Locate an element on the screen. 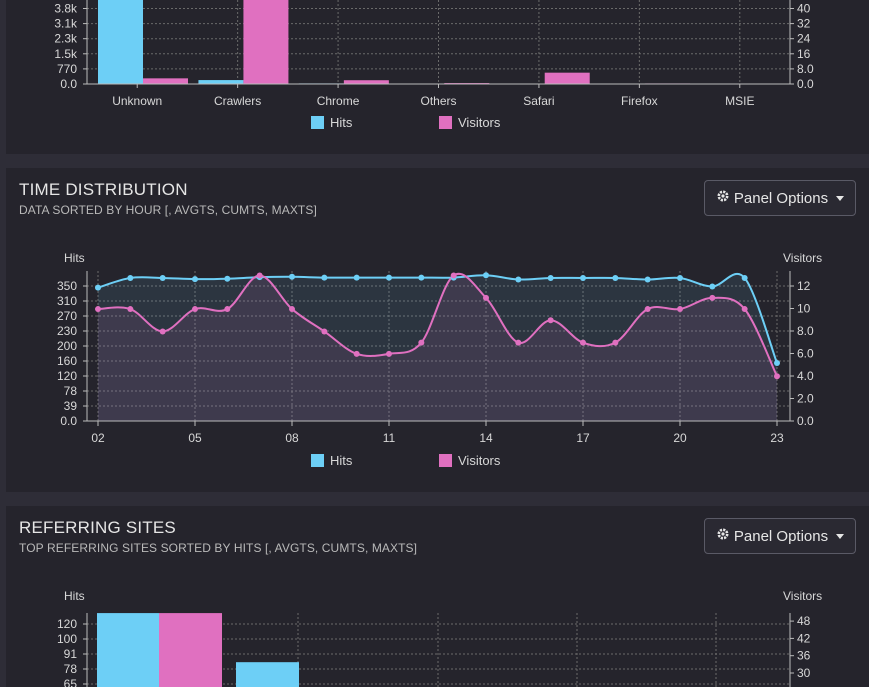 This screenshot has height=687, width=869. line-visitors is located at coordinates (437, 324).